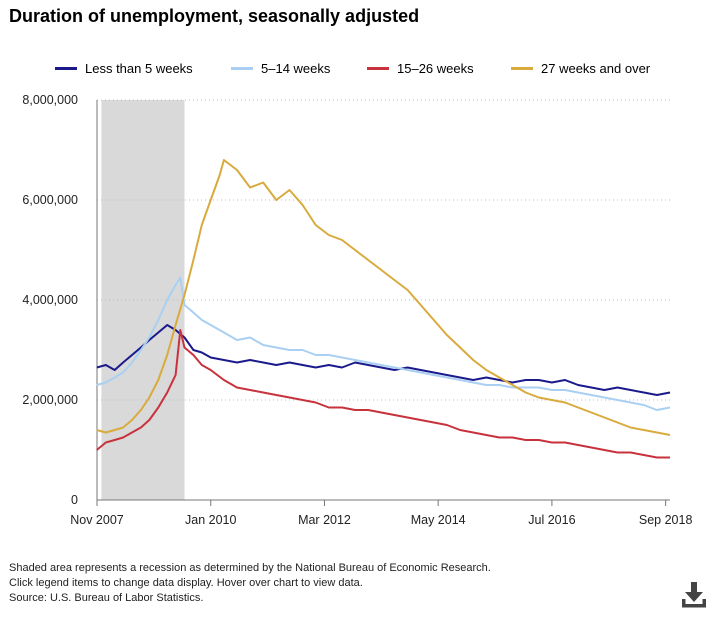 This screenshot has width=718, height=622. I want to click on recession-shading, so click(143, 300).